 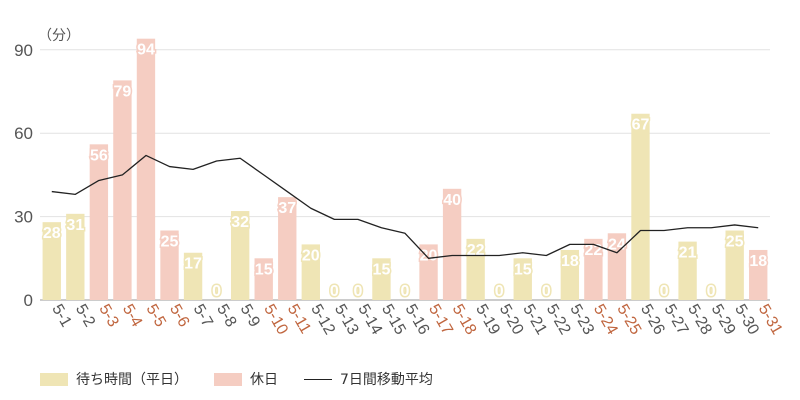 What do you see at coordinates (652, 320) in the screenshot?
I see `x-tick-label: 5-26` at bounding box center [652, 320].